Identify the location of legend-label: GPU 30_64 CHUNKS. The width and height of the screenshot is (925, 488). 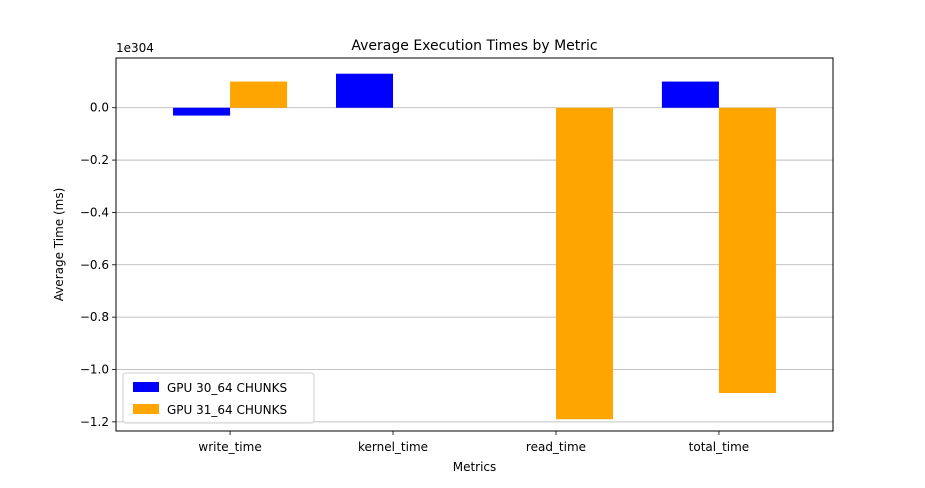
(227, 388).